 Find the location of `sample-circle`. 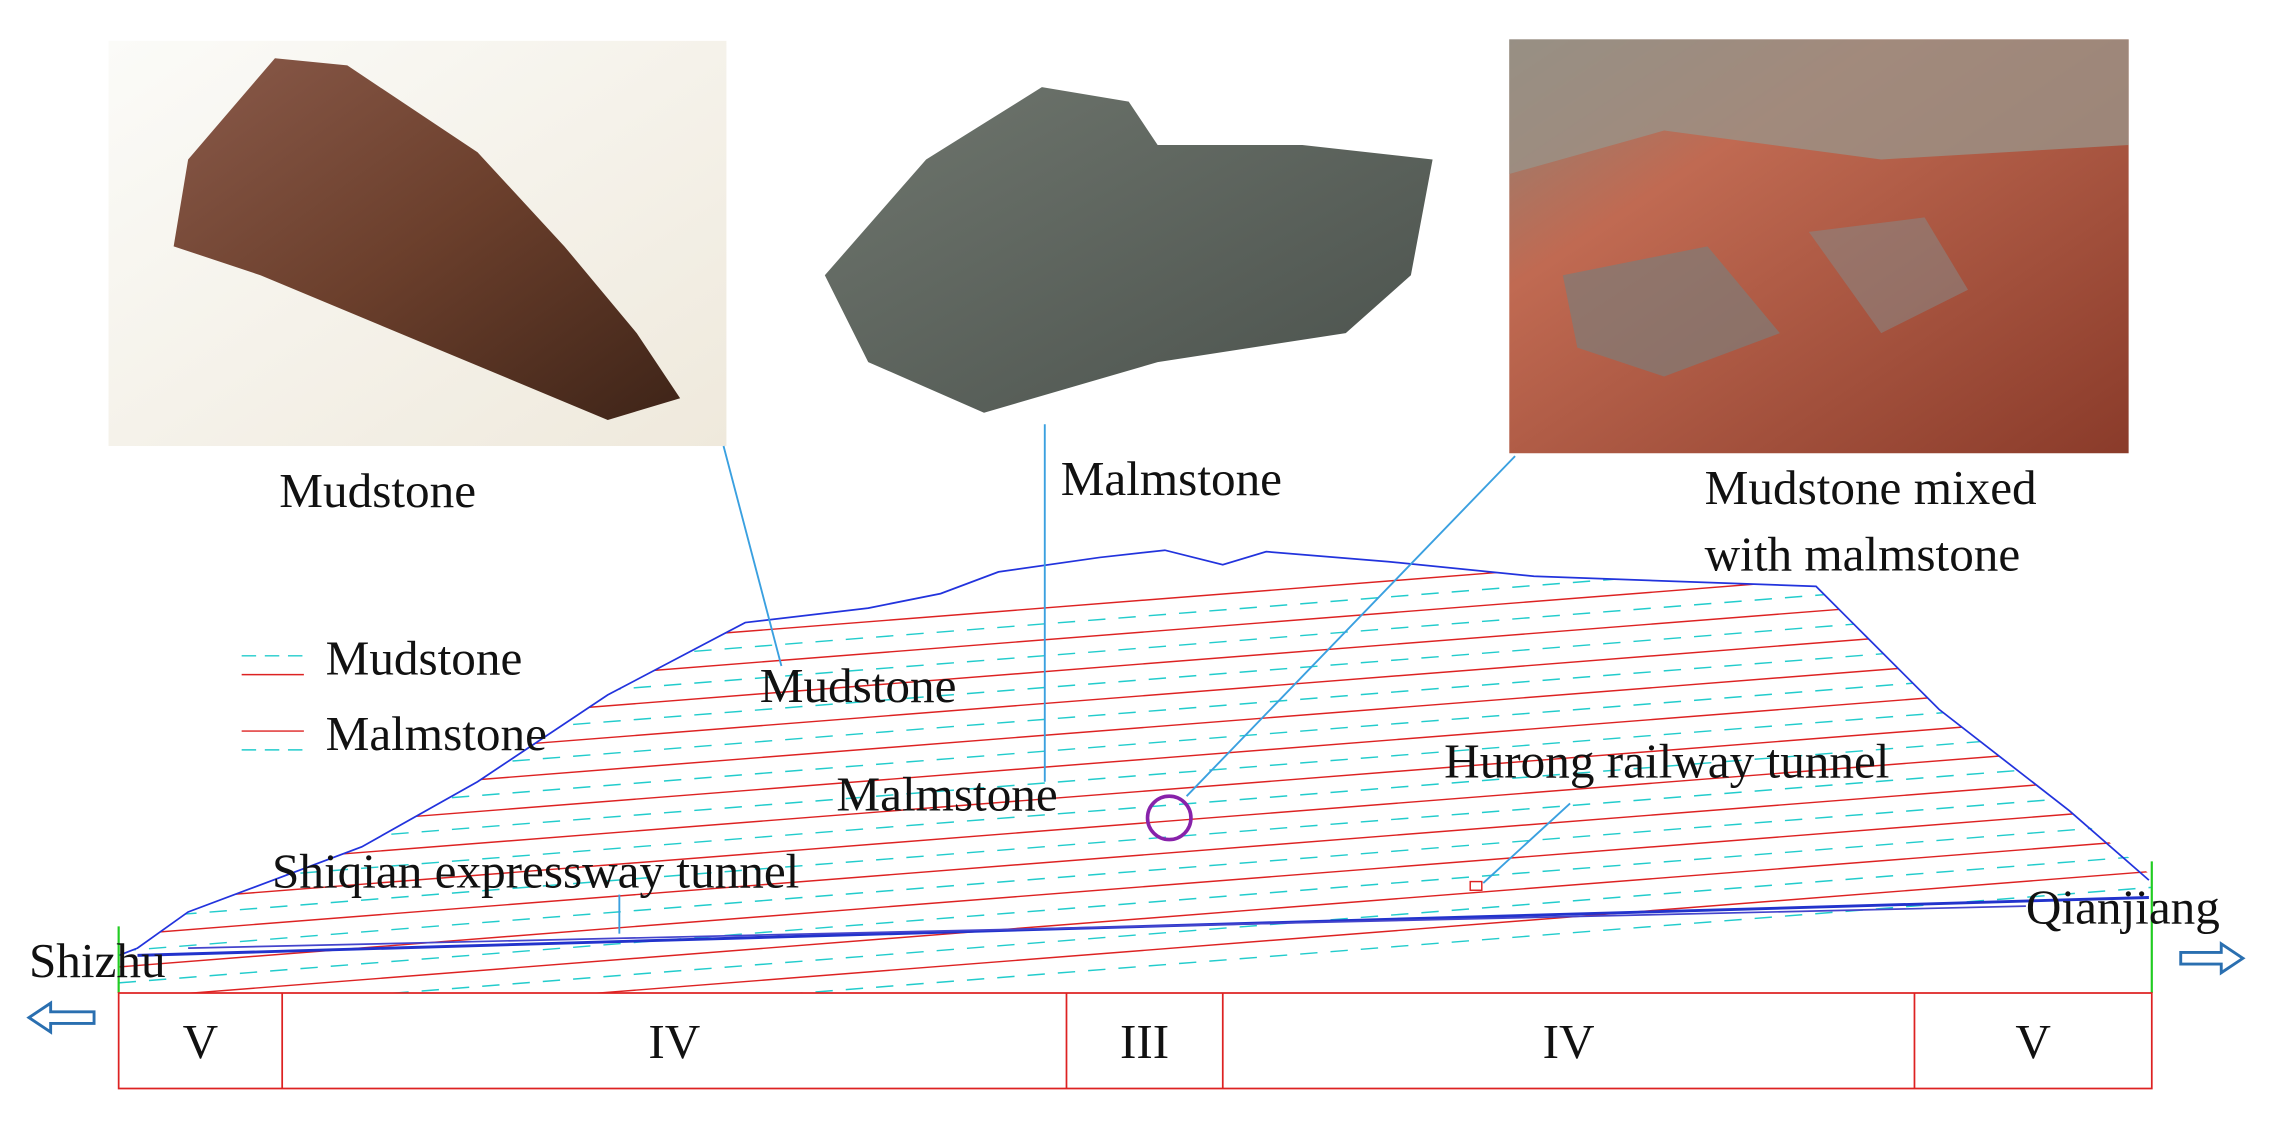

sample-circle is located at coordinates (1169, 818).